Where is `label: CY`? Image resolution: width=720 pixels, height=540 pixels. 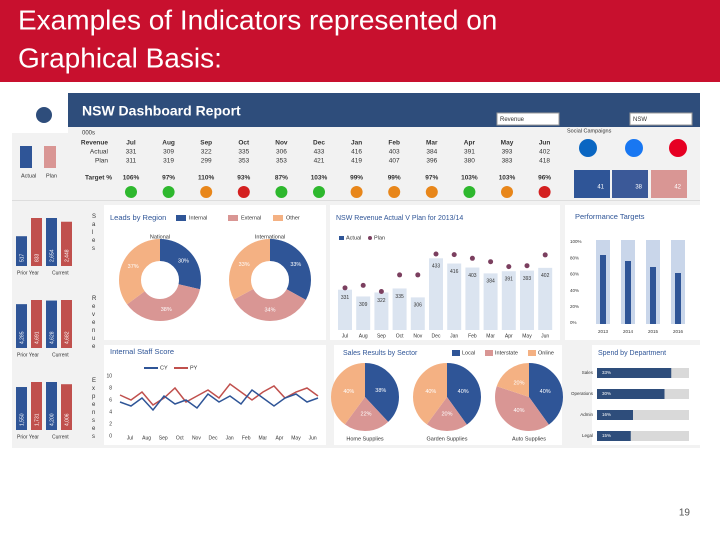 label: CY is located at coordinates (164, 368).